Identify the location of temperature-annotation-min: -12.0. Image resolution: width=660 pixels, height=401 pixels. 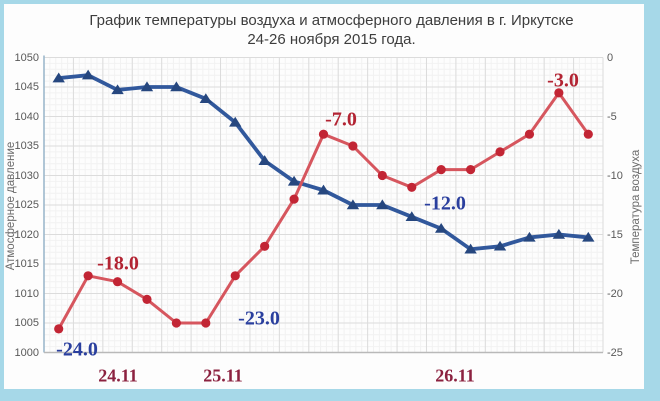
(445, 203).